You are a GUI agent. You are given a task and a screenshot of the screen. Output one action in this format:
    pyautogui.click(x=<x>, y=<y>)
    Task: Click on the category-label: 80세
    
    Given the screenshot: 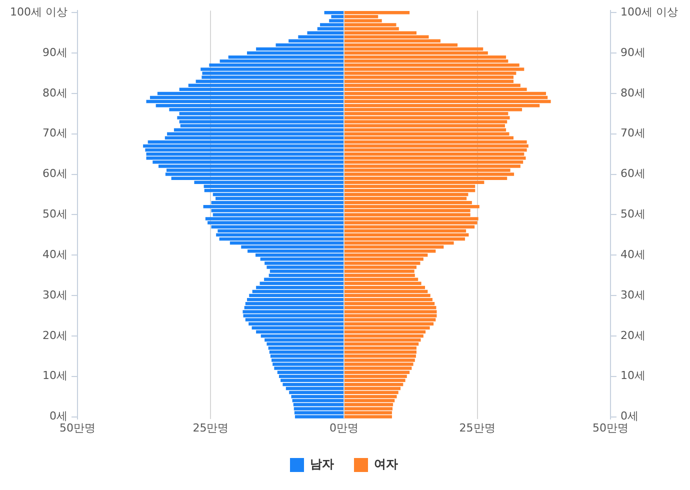 What is the action you would take?
    pyautogui.click(x=633, y=93)
    